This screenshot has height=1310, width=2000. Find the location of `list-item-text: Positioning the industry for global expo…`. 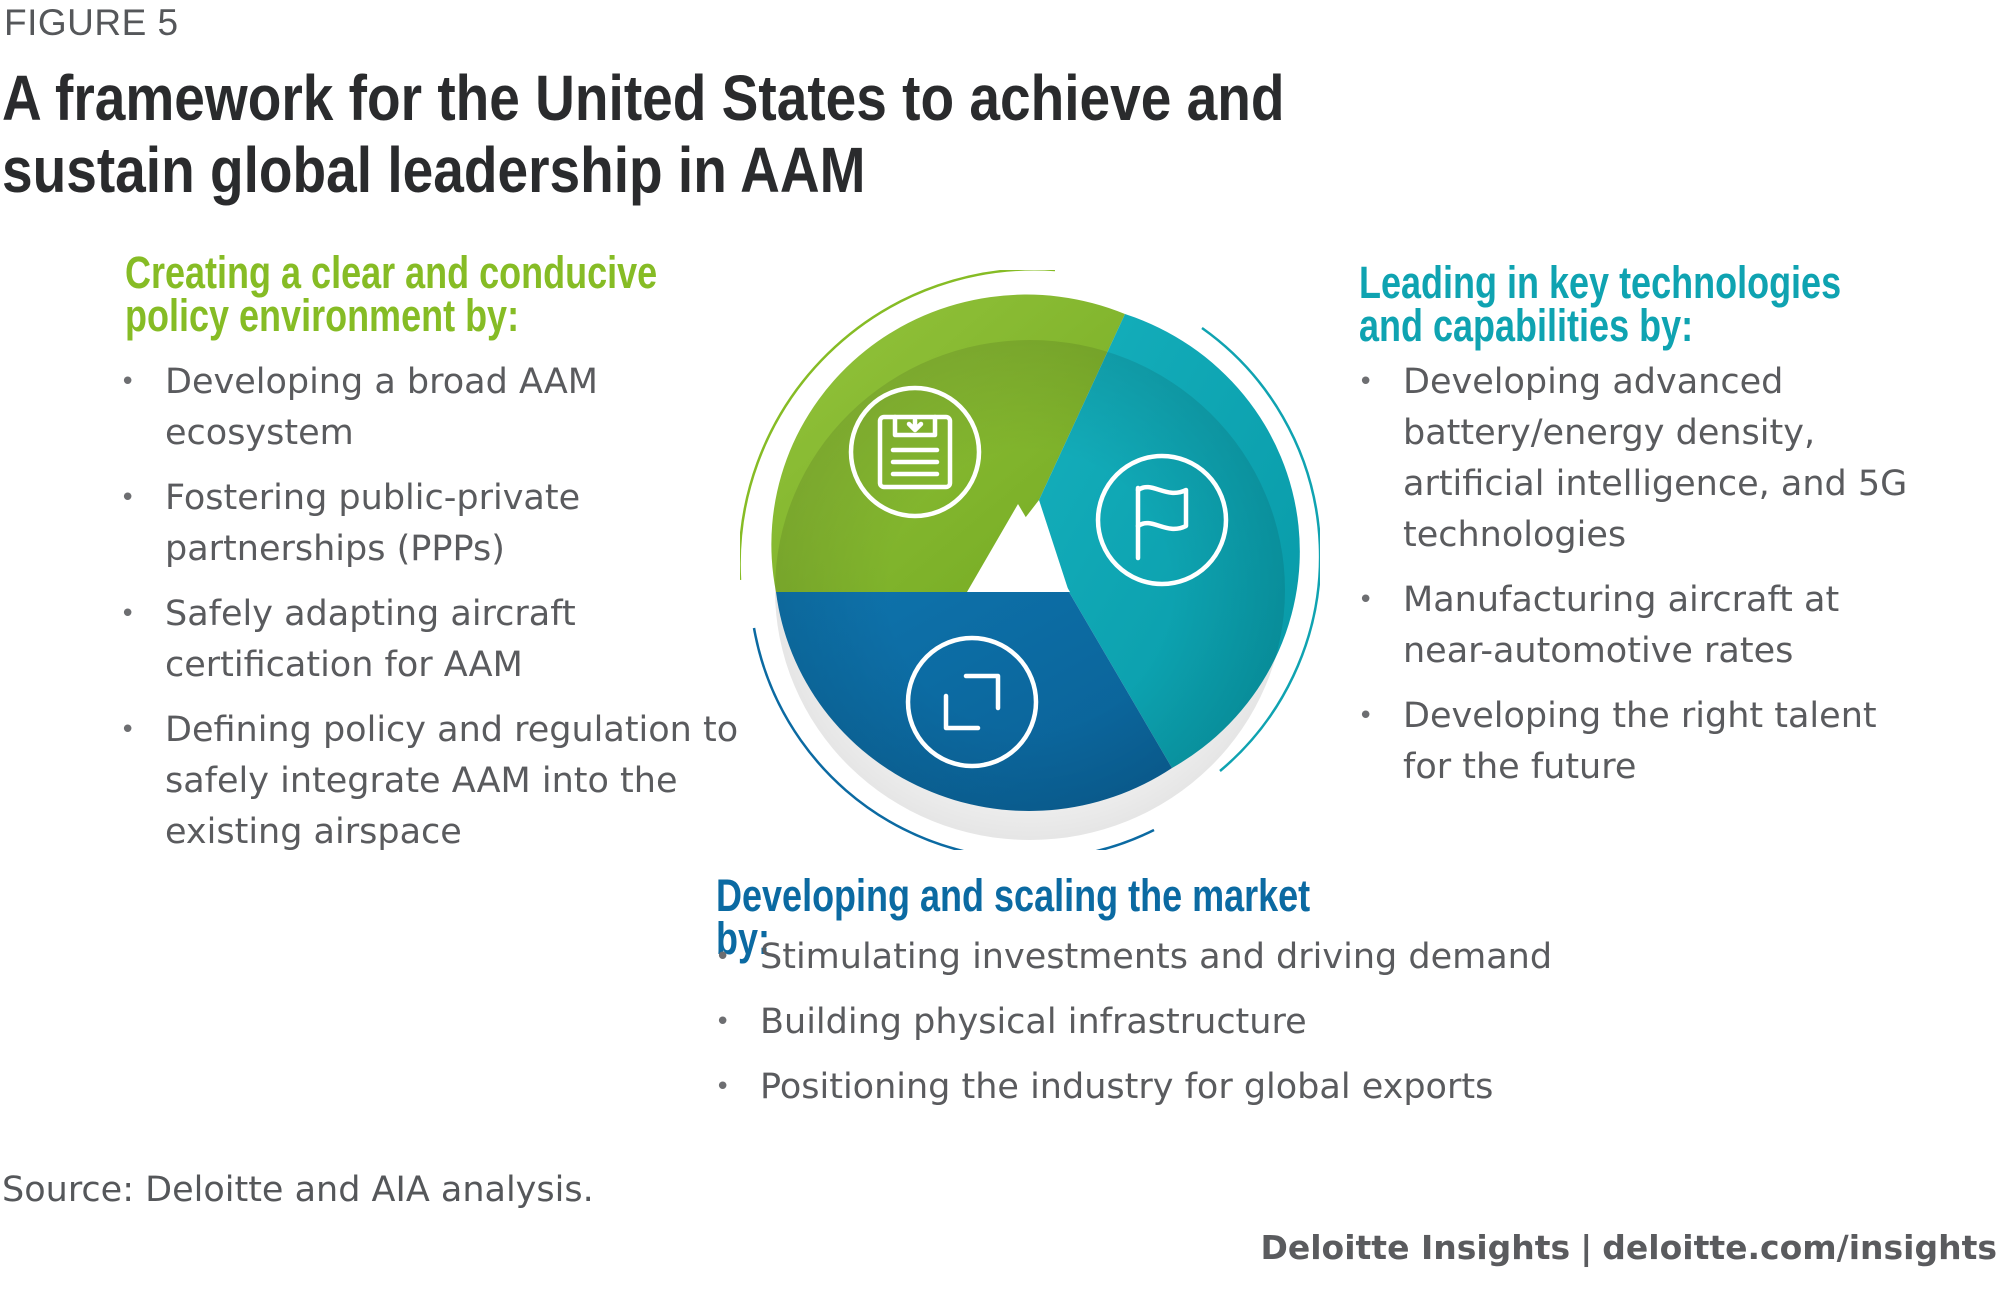

list-item-text: Positioning the industry for global expo… is located at coordinates (1127, 1087).